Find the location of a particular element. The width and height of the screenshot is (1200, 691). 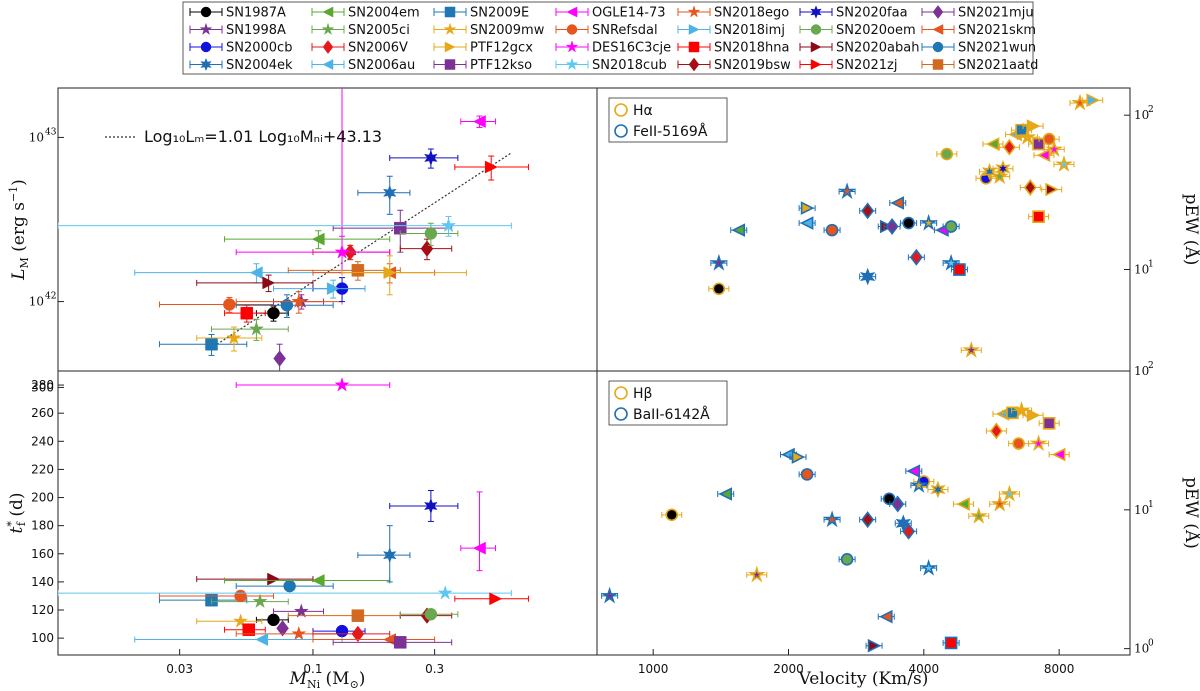

point-SN2018imj is located at coordinates (333, 288).